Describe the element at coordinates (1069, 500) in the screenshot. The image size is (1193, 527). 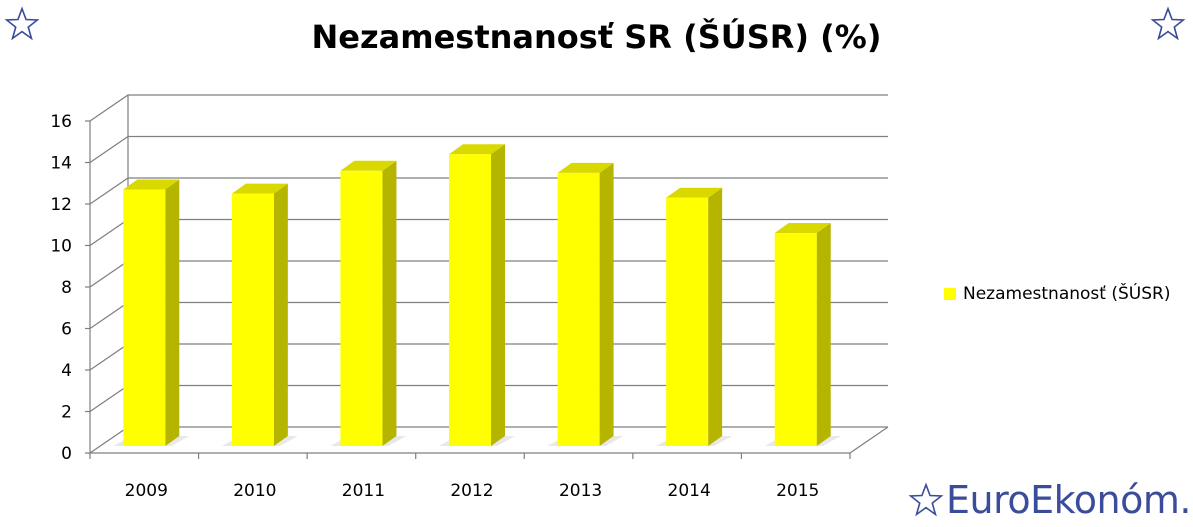
I see `watermark-text: EuroEkonóm.sk` at that location.